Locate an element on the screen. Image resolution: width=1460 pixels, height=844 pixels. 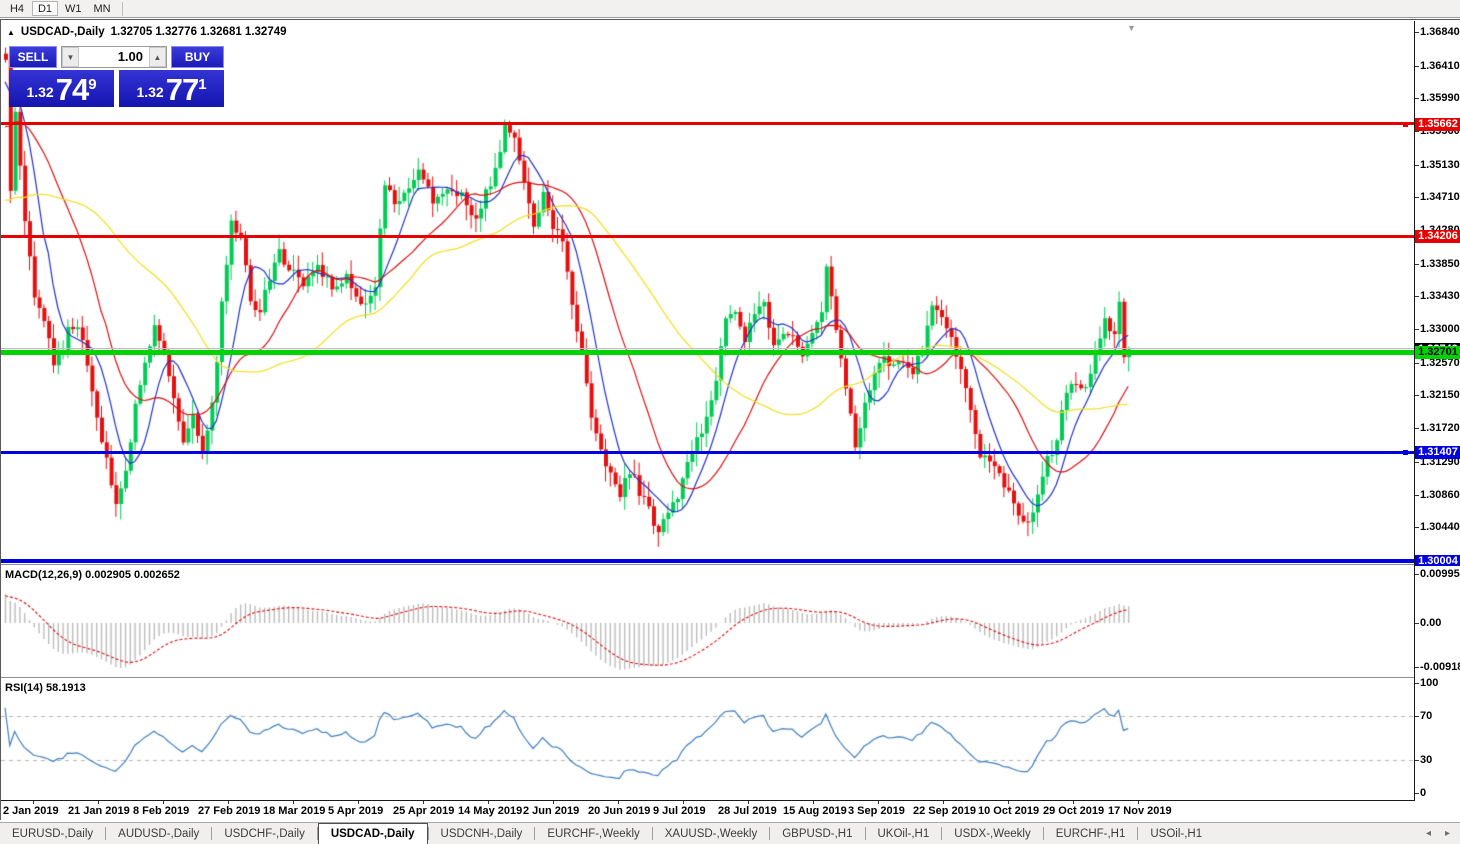
date-label: 3 Sep 2019 is located at coordinates (876, 811).